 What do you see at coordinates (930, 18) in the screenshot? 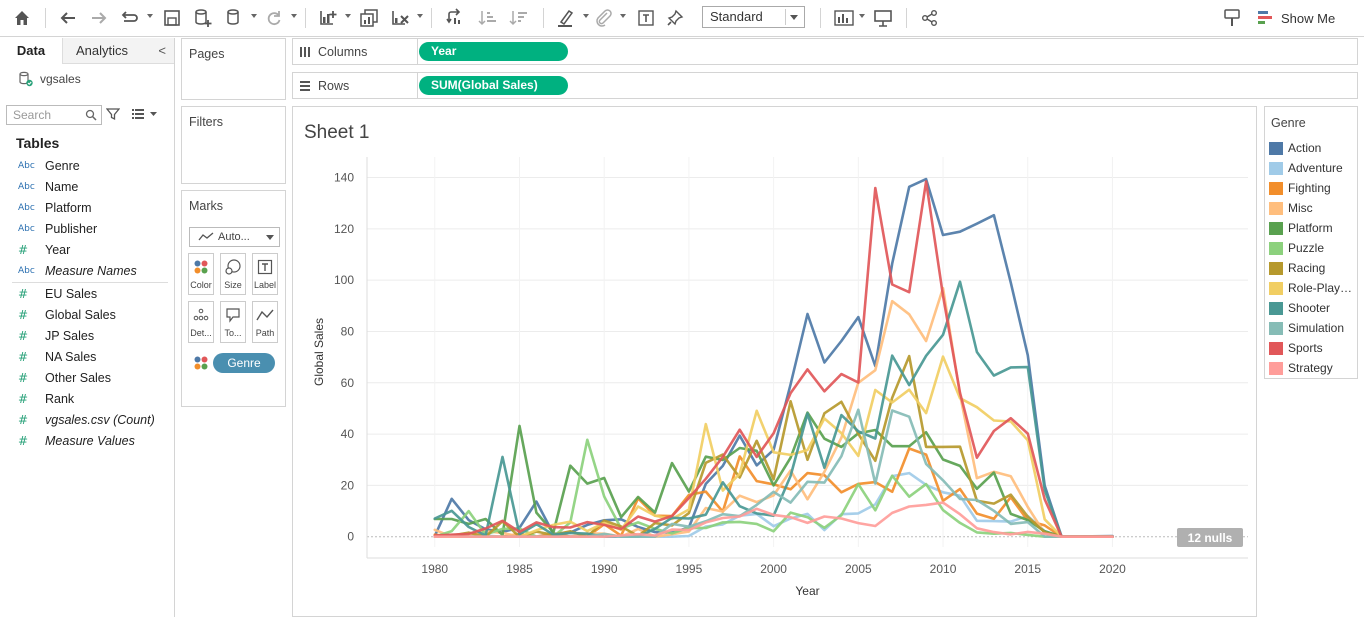
I see `share-icon` at bounding box center [930, 18].